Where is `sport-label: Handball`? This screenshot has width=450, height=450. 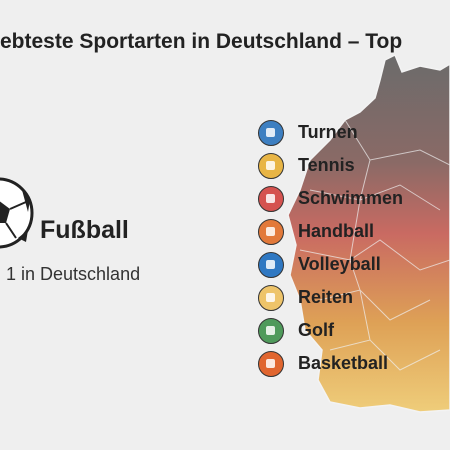 sport-label: Handball is located at coordinates (336, 231).